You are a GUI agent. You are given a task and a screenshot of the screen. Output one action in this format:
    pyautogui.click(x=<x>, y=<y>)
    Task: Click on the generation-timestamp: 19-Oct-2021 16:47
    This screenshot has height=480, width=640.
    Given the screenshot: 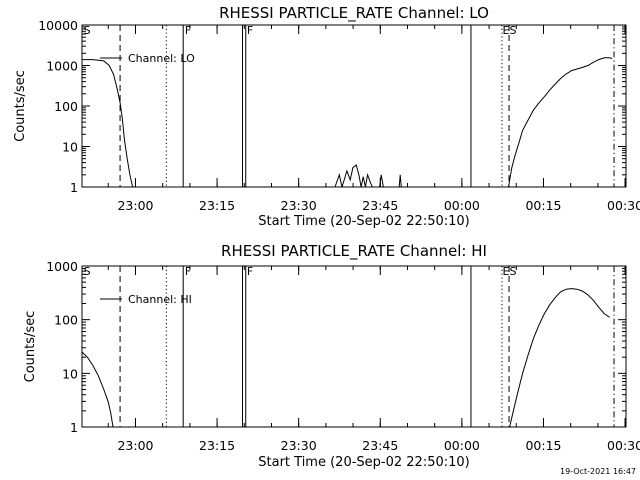 What is the action you would take?
    pyautogui.click(x=598, y=471)
    